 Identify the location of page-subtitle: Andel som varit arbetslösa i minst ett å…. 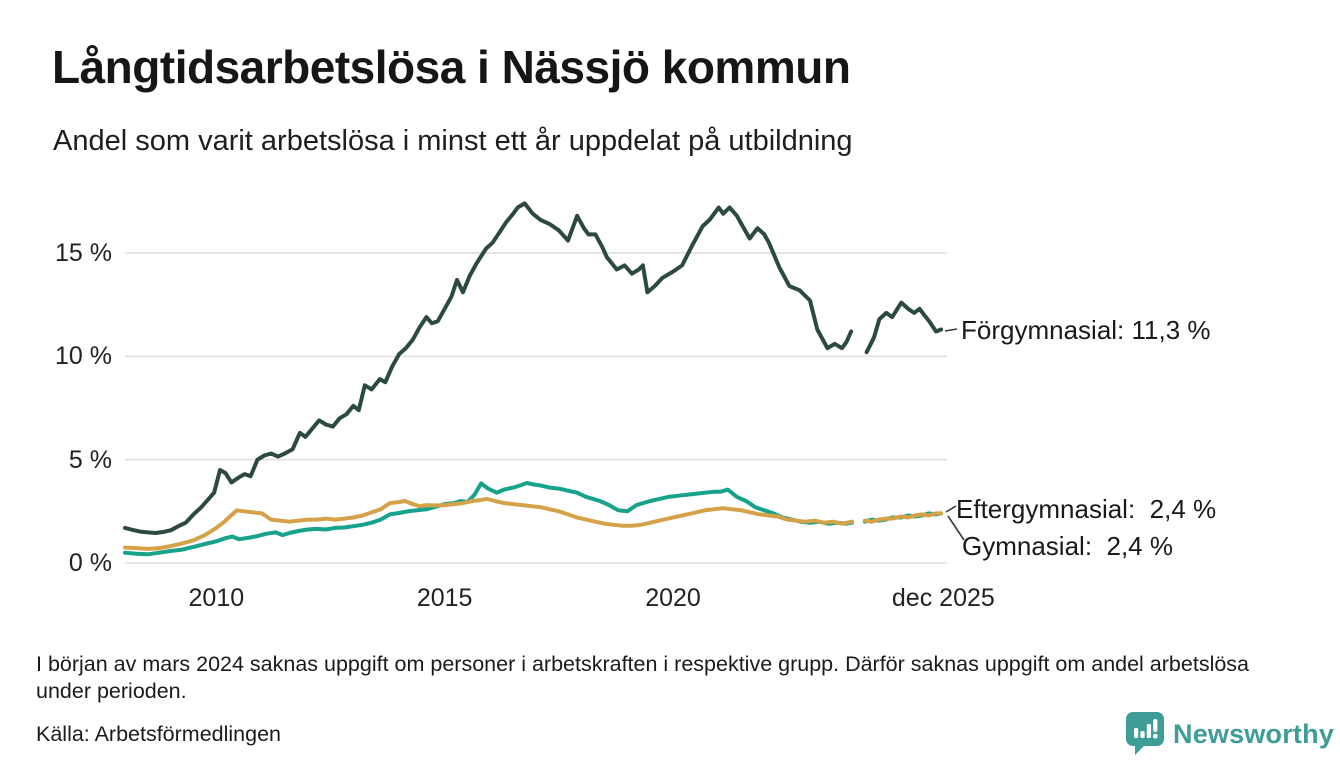
(453, 141).